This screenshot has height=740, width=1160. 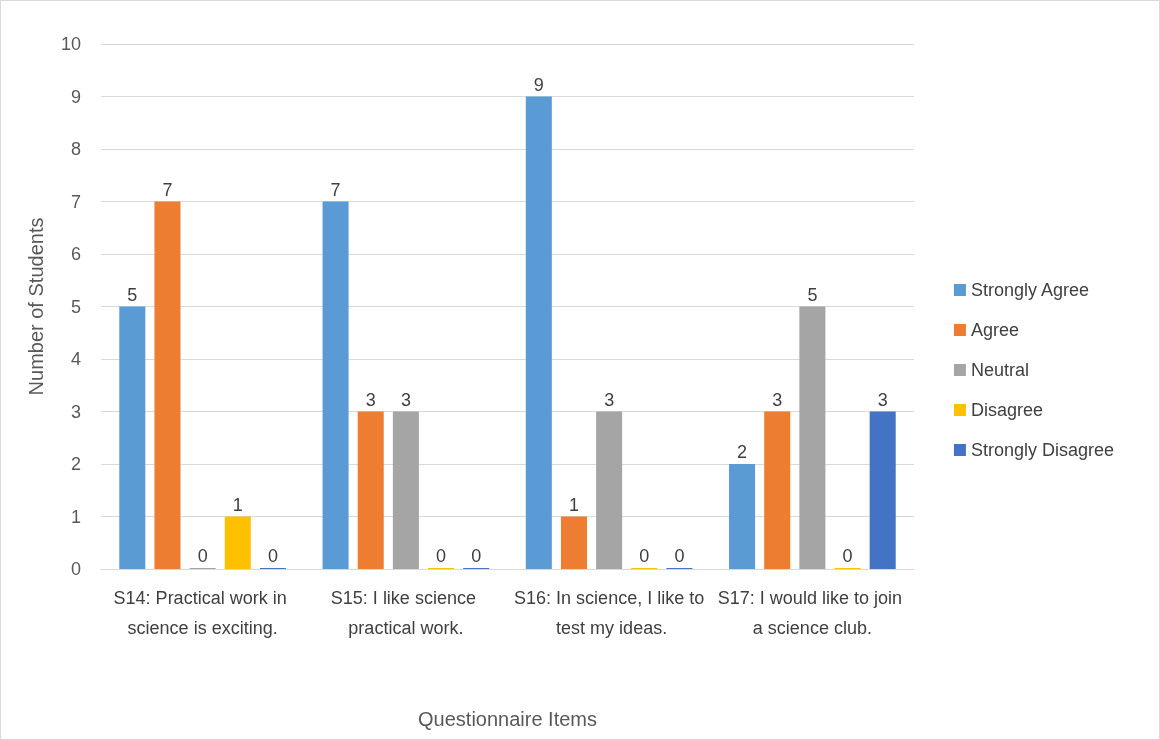 What do you see at coordinates (75, 569) in the screenshot?
I see `y-tick-label: 0` at bounding box center [75, 569].